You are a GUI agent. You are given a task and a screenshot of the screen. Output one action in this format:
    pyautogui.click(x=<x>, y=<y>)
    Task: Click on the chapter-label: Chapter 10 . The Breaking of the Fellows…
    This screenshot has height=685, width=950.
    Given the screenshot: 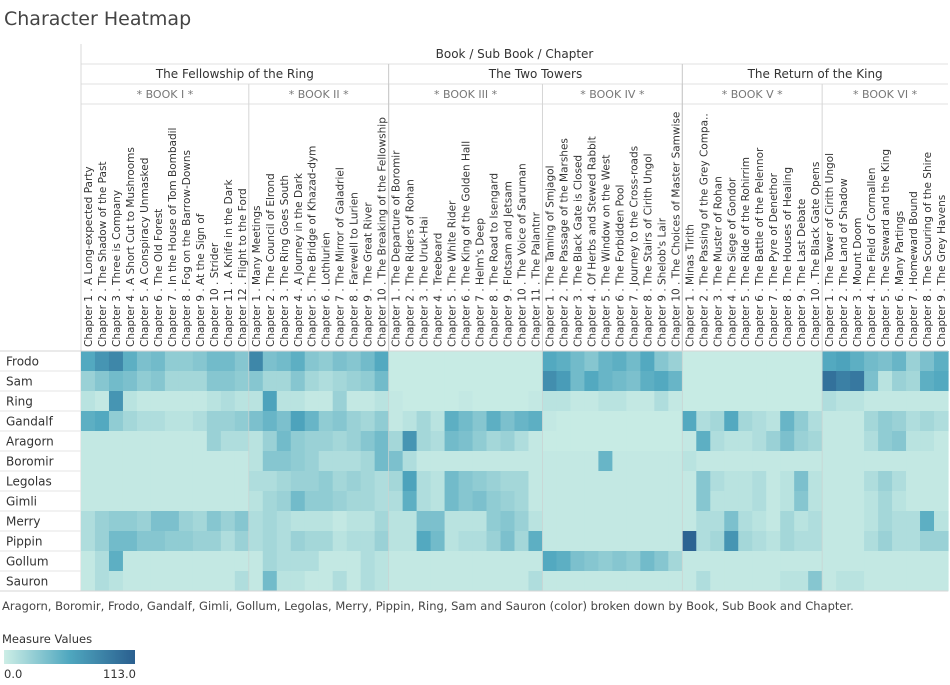 What is the action you would take?
    pyautogui.click(x=383, y=232)
    